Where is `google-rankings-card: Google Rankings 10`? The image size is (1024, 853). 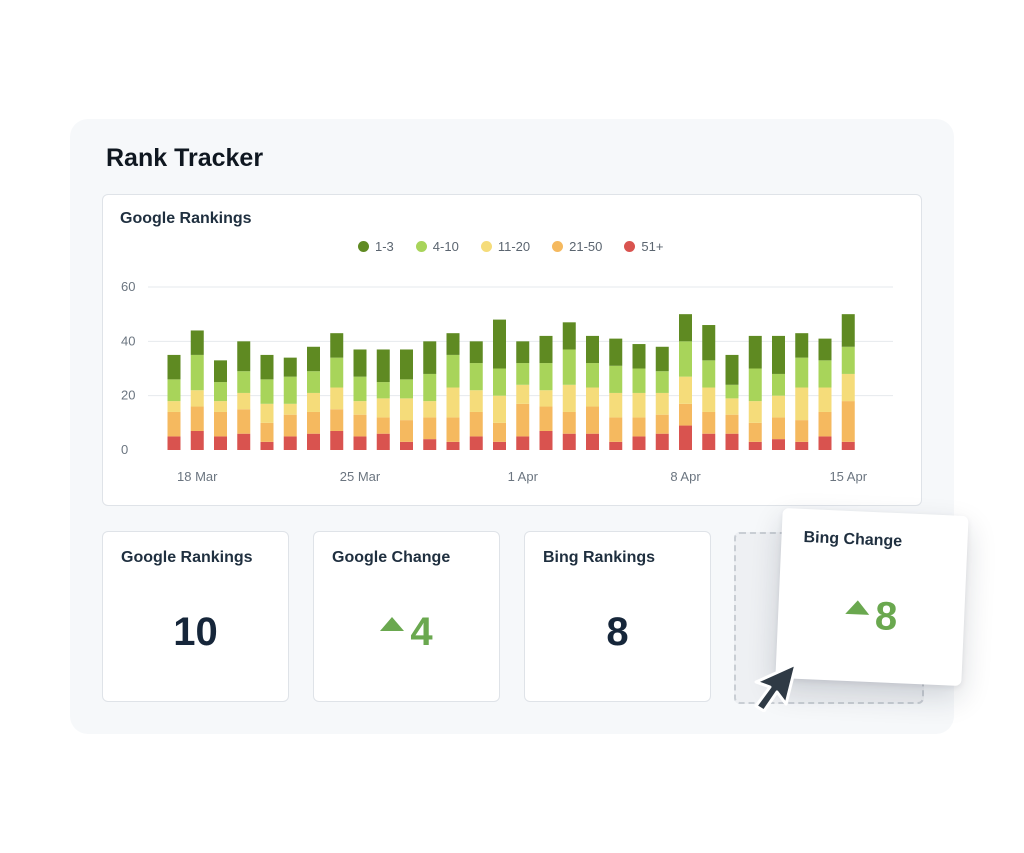
google-rankings-card: Google Rankings 10 is located at coordinates (195, 616).